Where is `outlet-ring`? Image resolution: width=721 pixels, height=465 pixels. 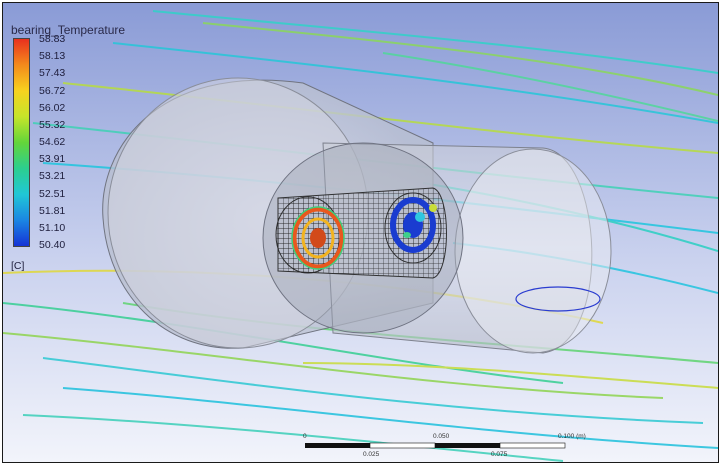 outlet-ring is located at coordinates (558, 299).